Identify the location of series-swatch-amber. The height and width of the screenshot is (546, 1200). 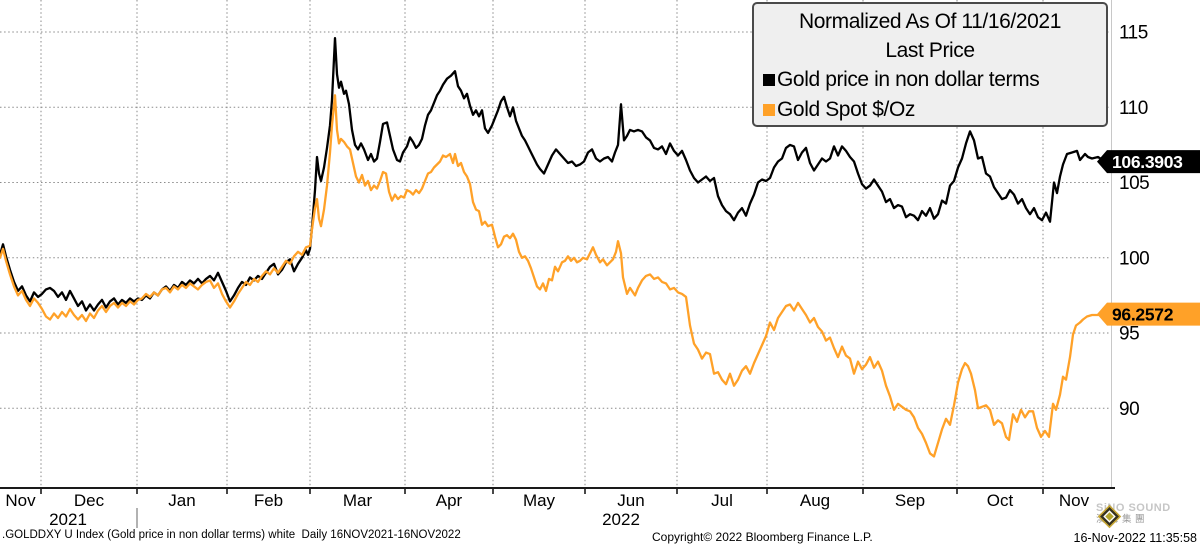
(769, 110).